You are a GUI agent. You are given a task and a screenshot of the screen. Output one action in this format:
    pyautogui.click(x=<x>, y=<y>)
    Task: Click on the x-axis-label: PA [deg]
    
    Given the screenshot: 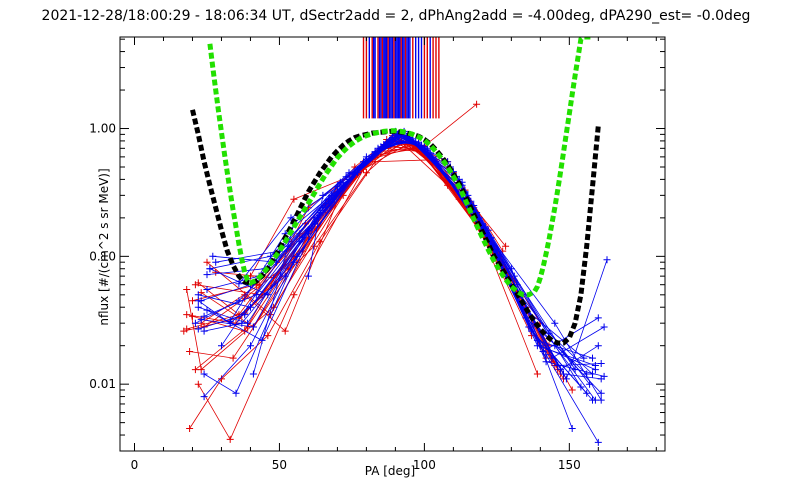 What is the action you would take?
    pyautogui.click(x=390, y=471)
    